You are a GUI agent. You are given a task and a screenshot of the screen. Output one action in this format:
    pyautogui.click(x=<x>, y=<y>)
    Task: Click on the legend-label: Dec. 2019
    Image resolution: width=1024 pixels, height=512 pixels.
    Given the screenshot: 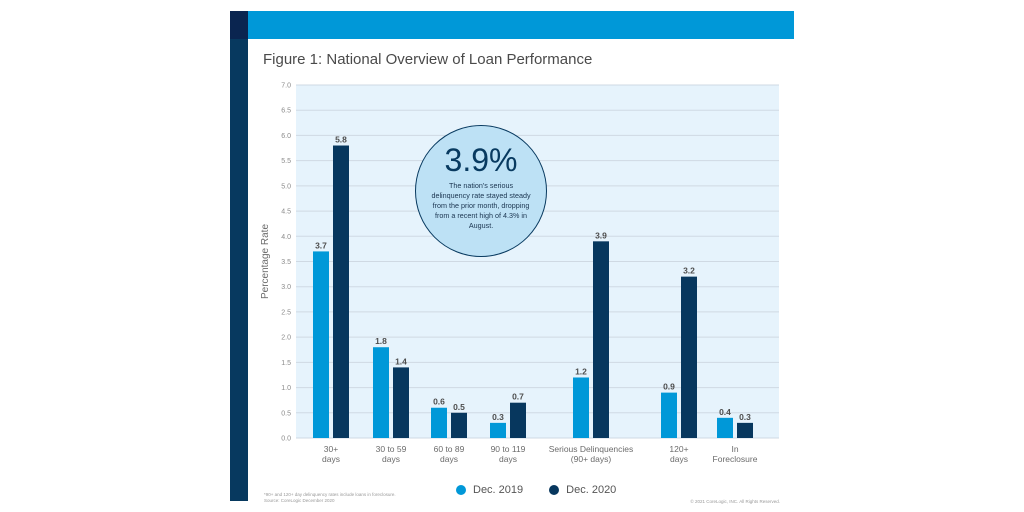 What is the action you would take?
    pyautogui.click(x=498, y=490)
    